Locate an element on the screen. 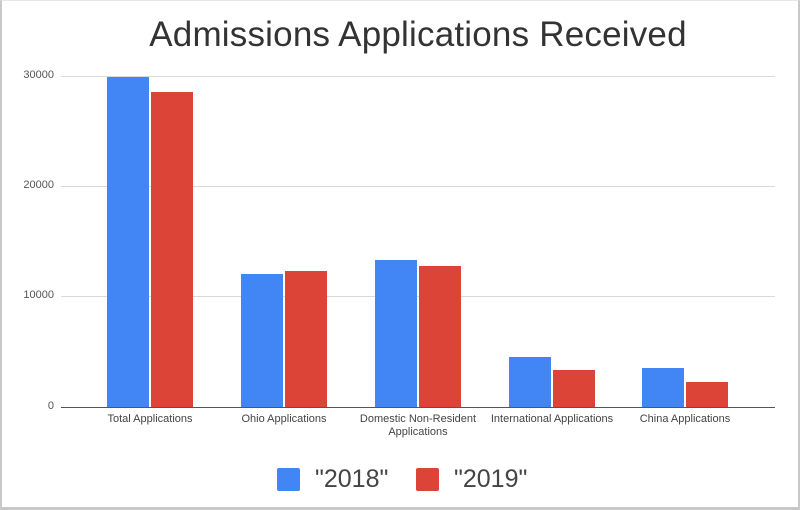  legend-label-2019: "2019" is located at coordinates (491, 478).